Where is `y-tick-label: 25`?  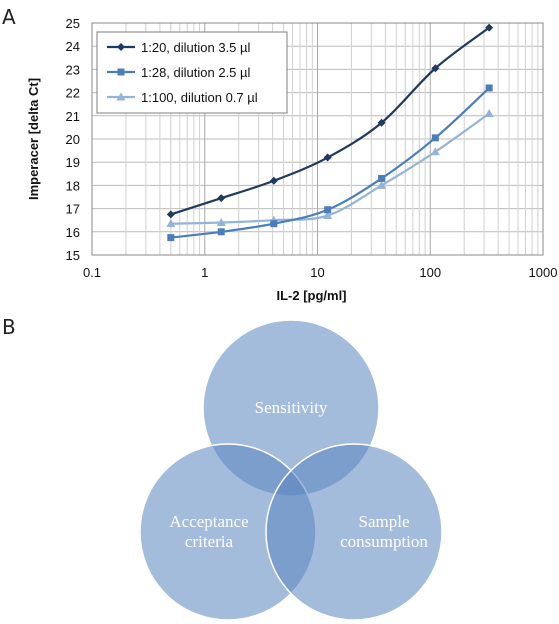 y-tick-label: 25 is located at coordinates (73, 23).